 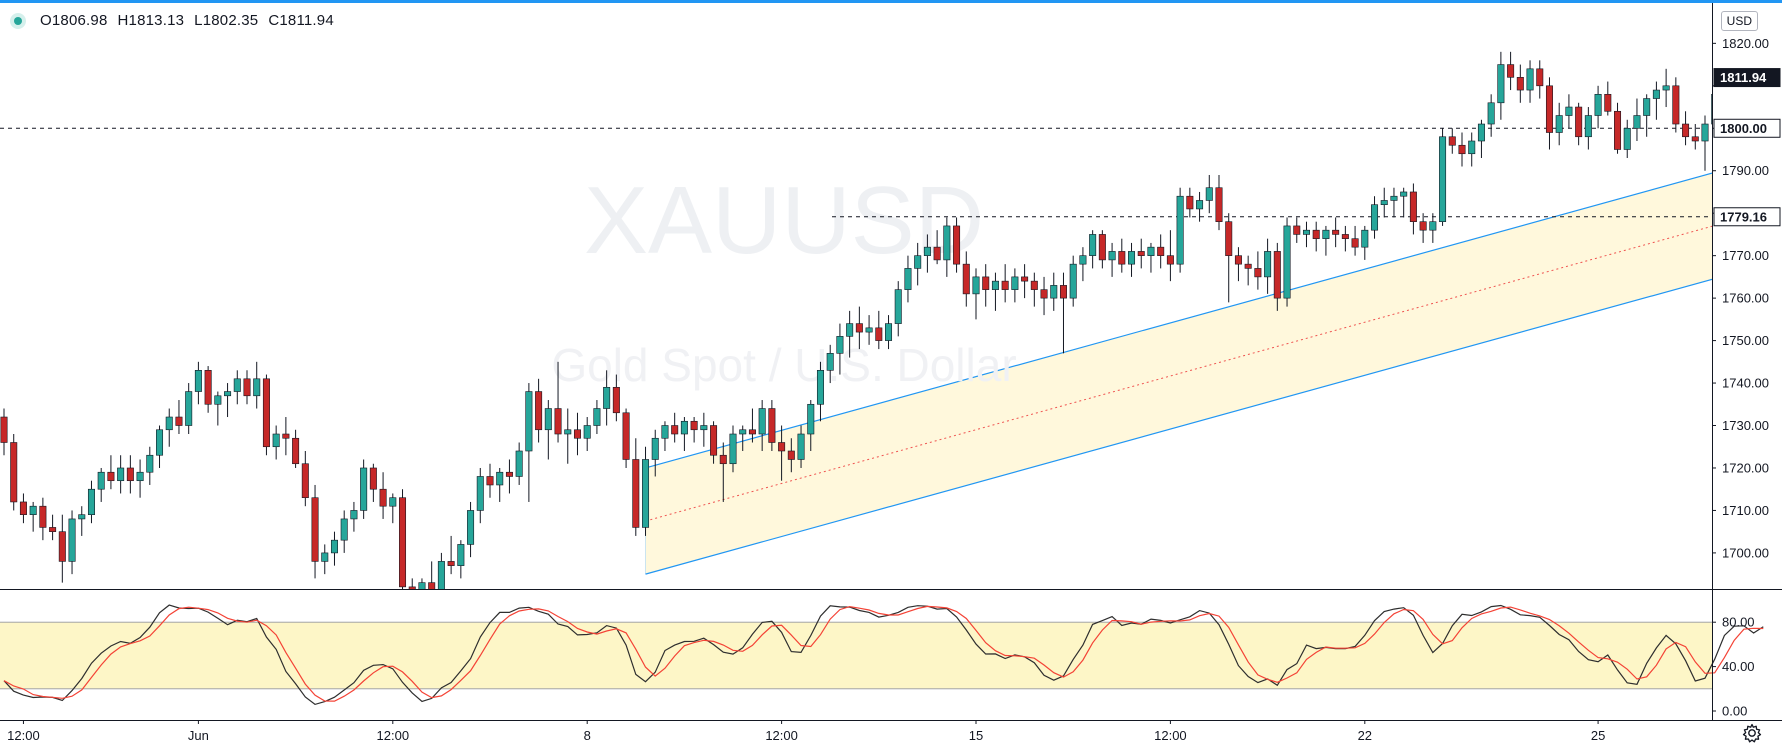 I want to click on horizontal-levels, so click(x=856, y=172).